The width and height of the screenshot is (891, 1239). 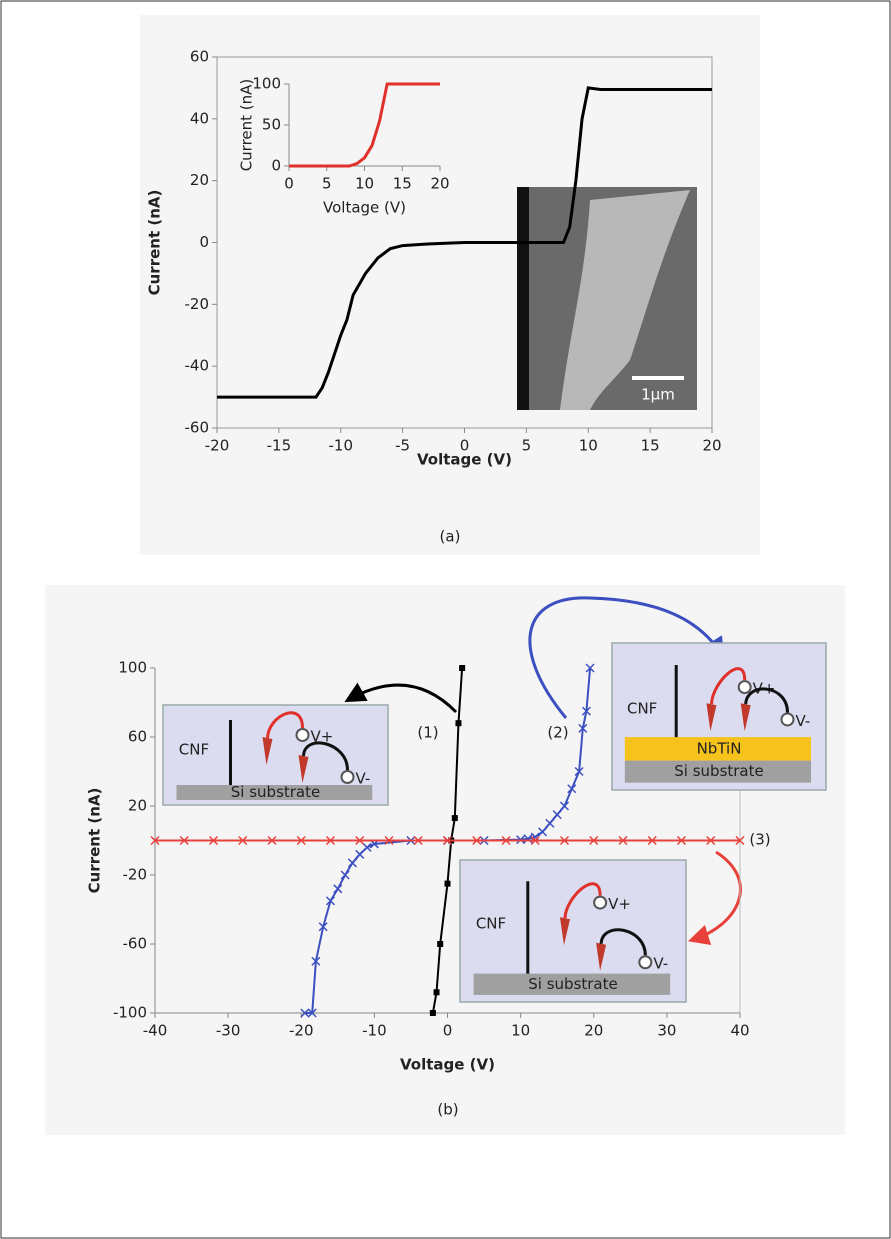 What do you see at coordinates (447, 1110) in the screenshot?
I see `caption: (b)` at bounding box center [447, 1110].